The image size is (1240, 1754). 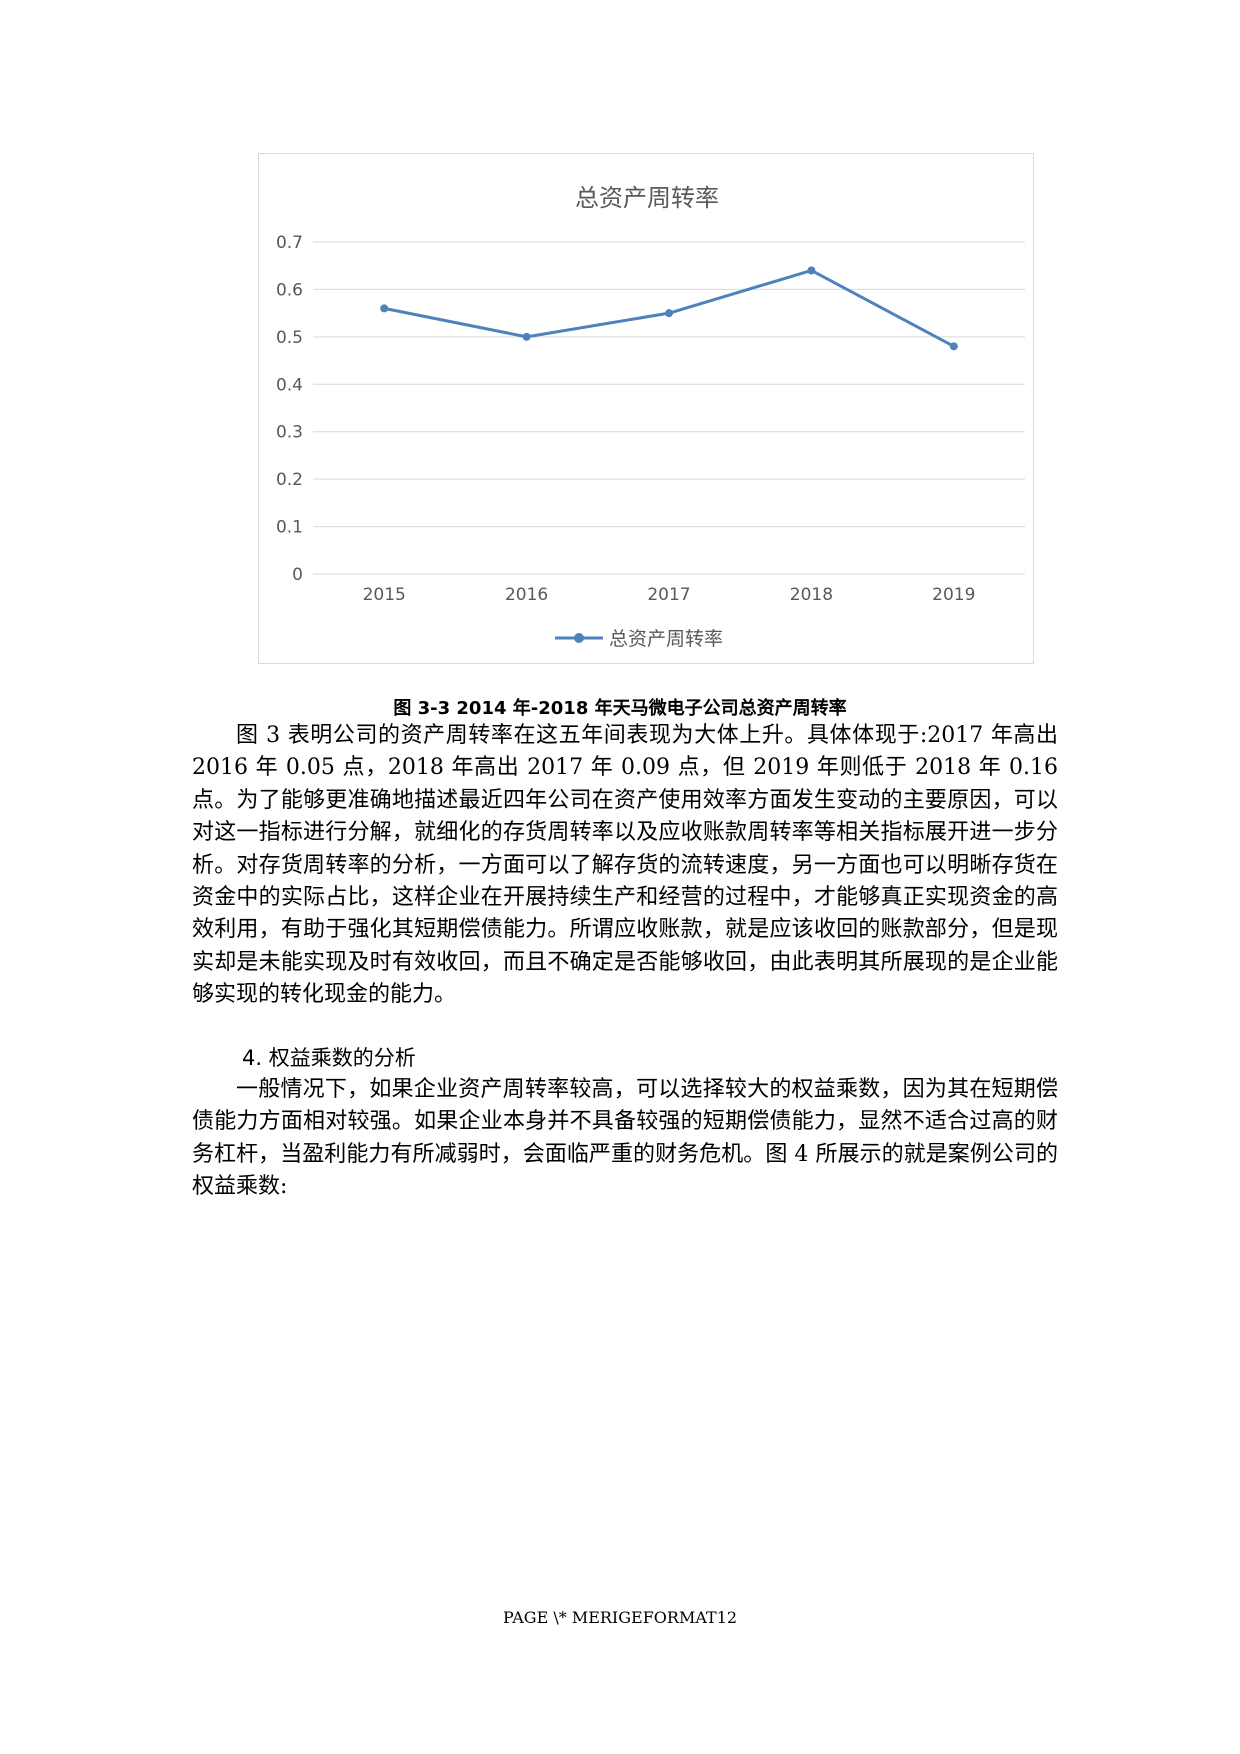 What do you see at coordinates (579, 638) in the screenshot?
I see `legend-marker` at bounding box center [579, 638].